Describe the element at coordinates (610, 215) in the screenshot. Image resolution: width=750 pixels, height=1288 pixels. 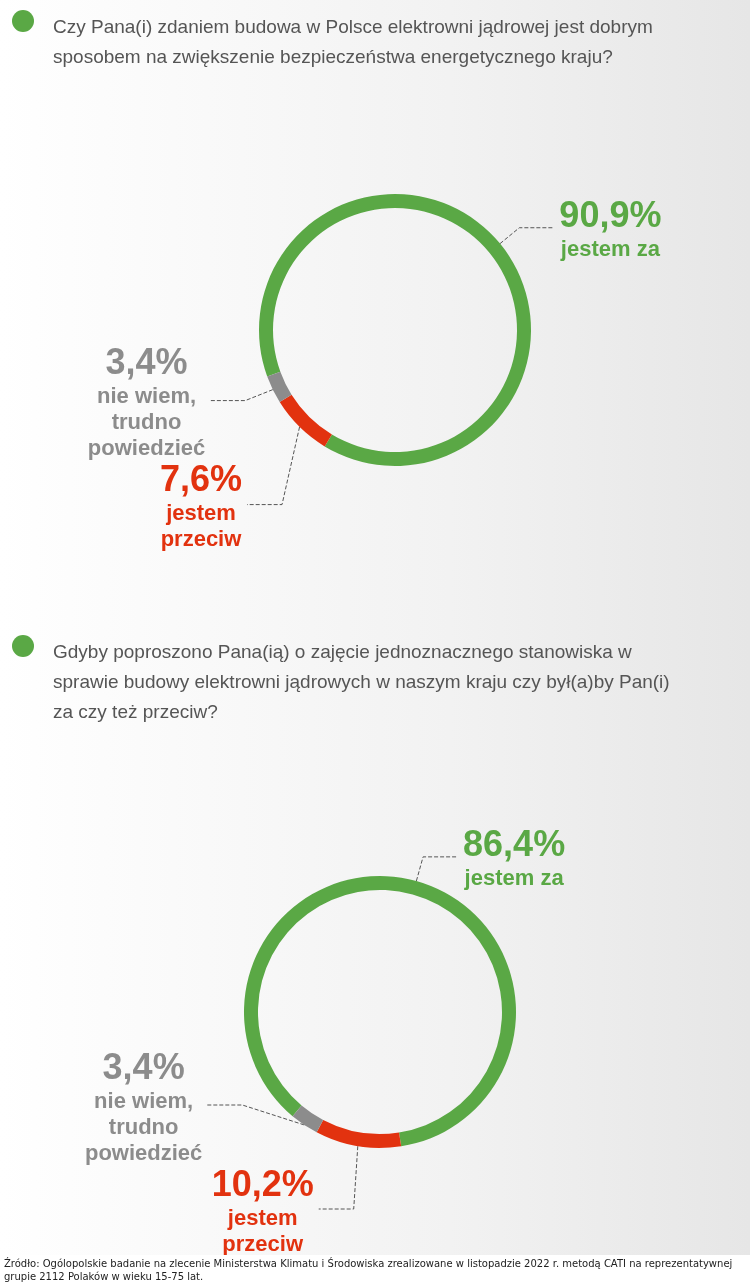
I see `data-label: 90,9%` at that location.